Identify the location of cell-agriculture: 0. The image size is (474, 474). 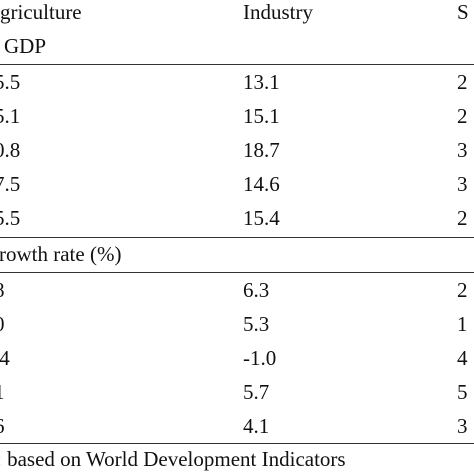
(2, 324).